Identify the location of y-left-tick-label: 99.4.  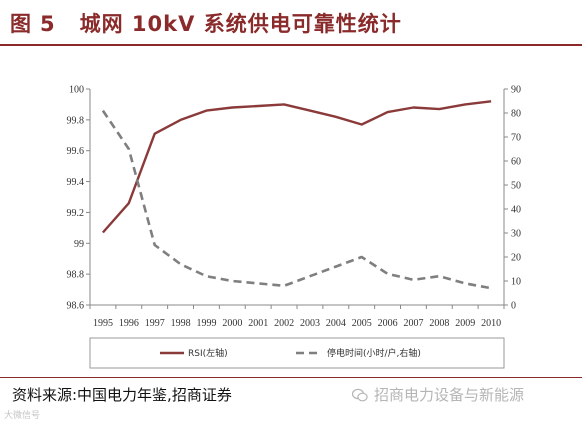
(76, 182).